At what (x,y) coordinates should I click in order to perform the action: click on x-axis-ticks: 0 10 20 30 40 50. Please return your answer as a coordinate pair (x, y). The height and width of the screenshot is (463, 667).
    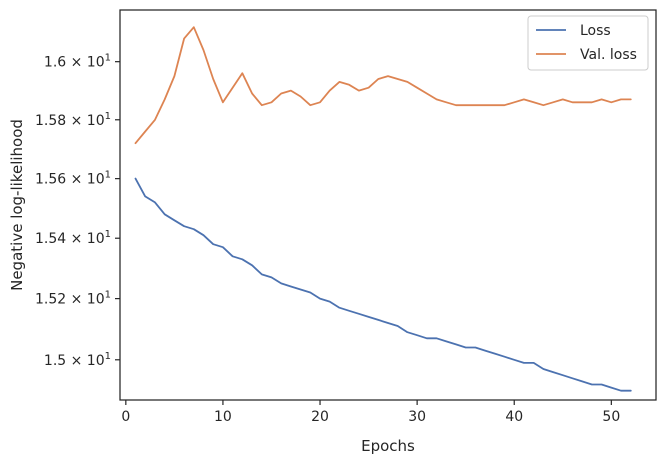
    Looking at the image, I should click on (370, 412).